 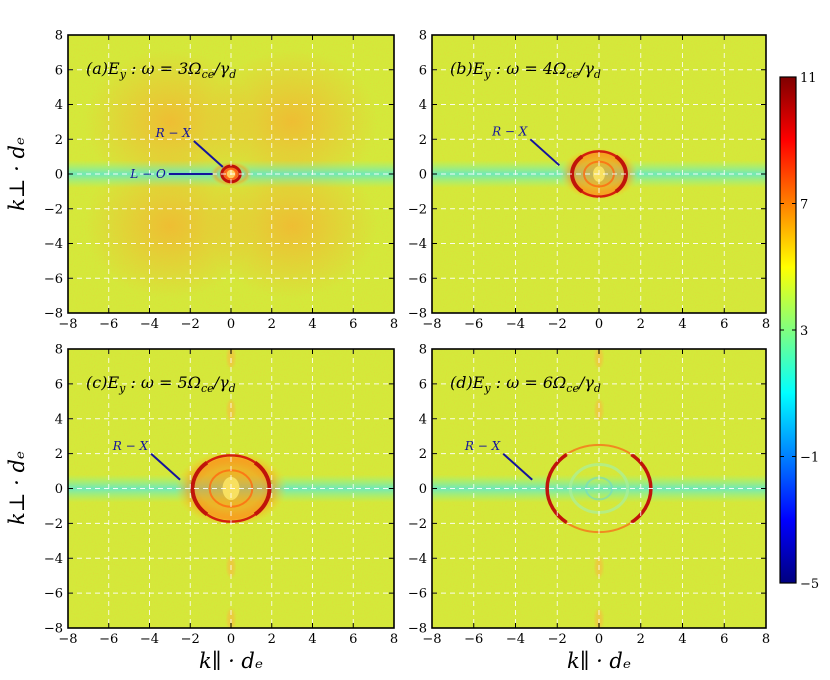 I want to click on colorbar-tick-label: −5, so click(x=809, y=584).